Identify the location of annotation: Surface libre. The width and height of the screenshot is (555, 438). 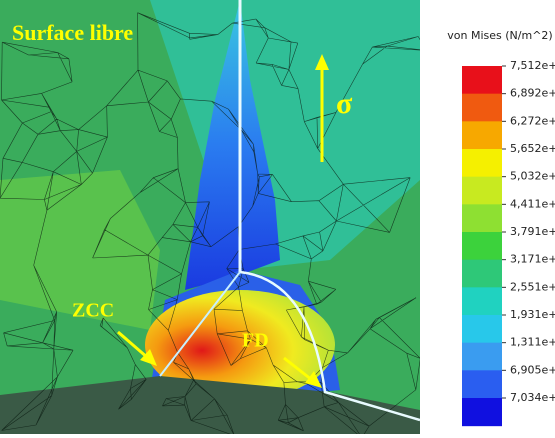
(72, 32).